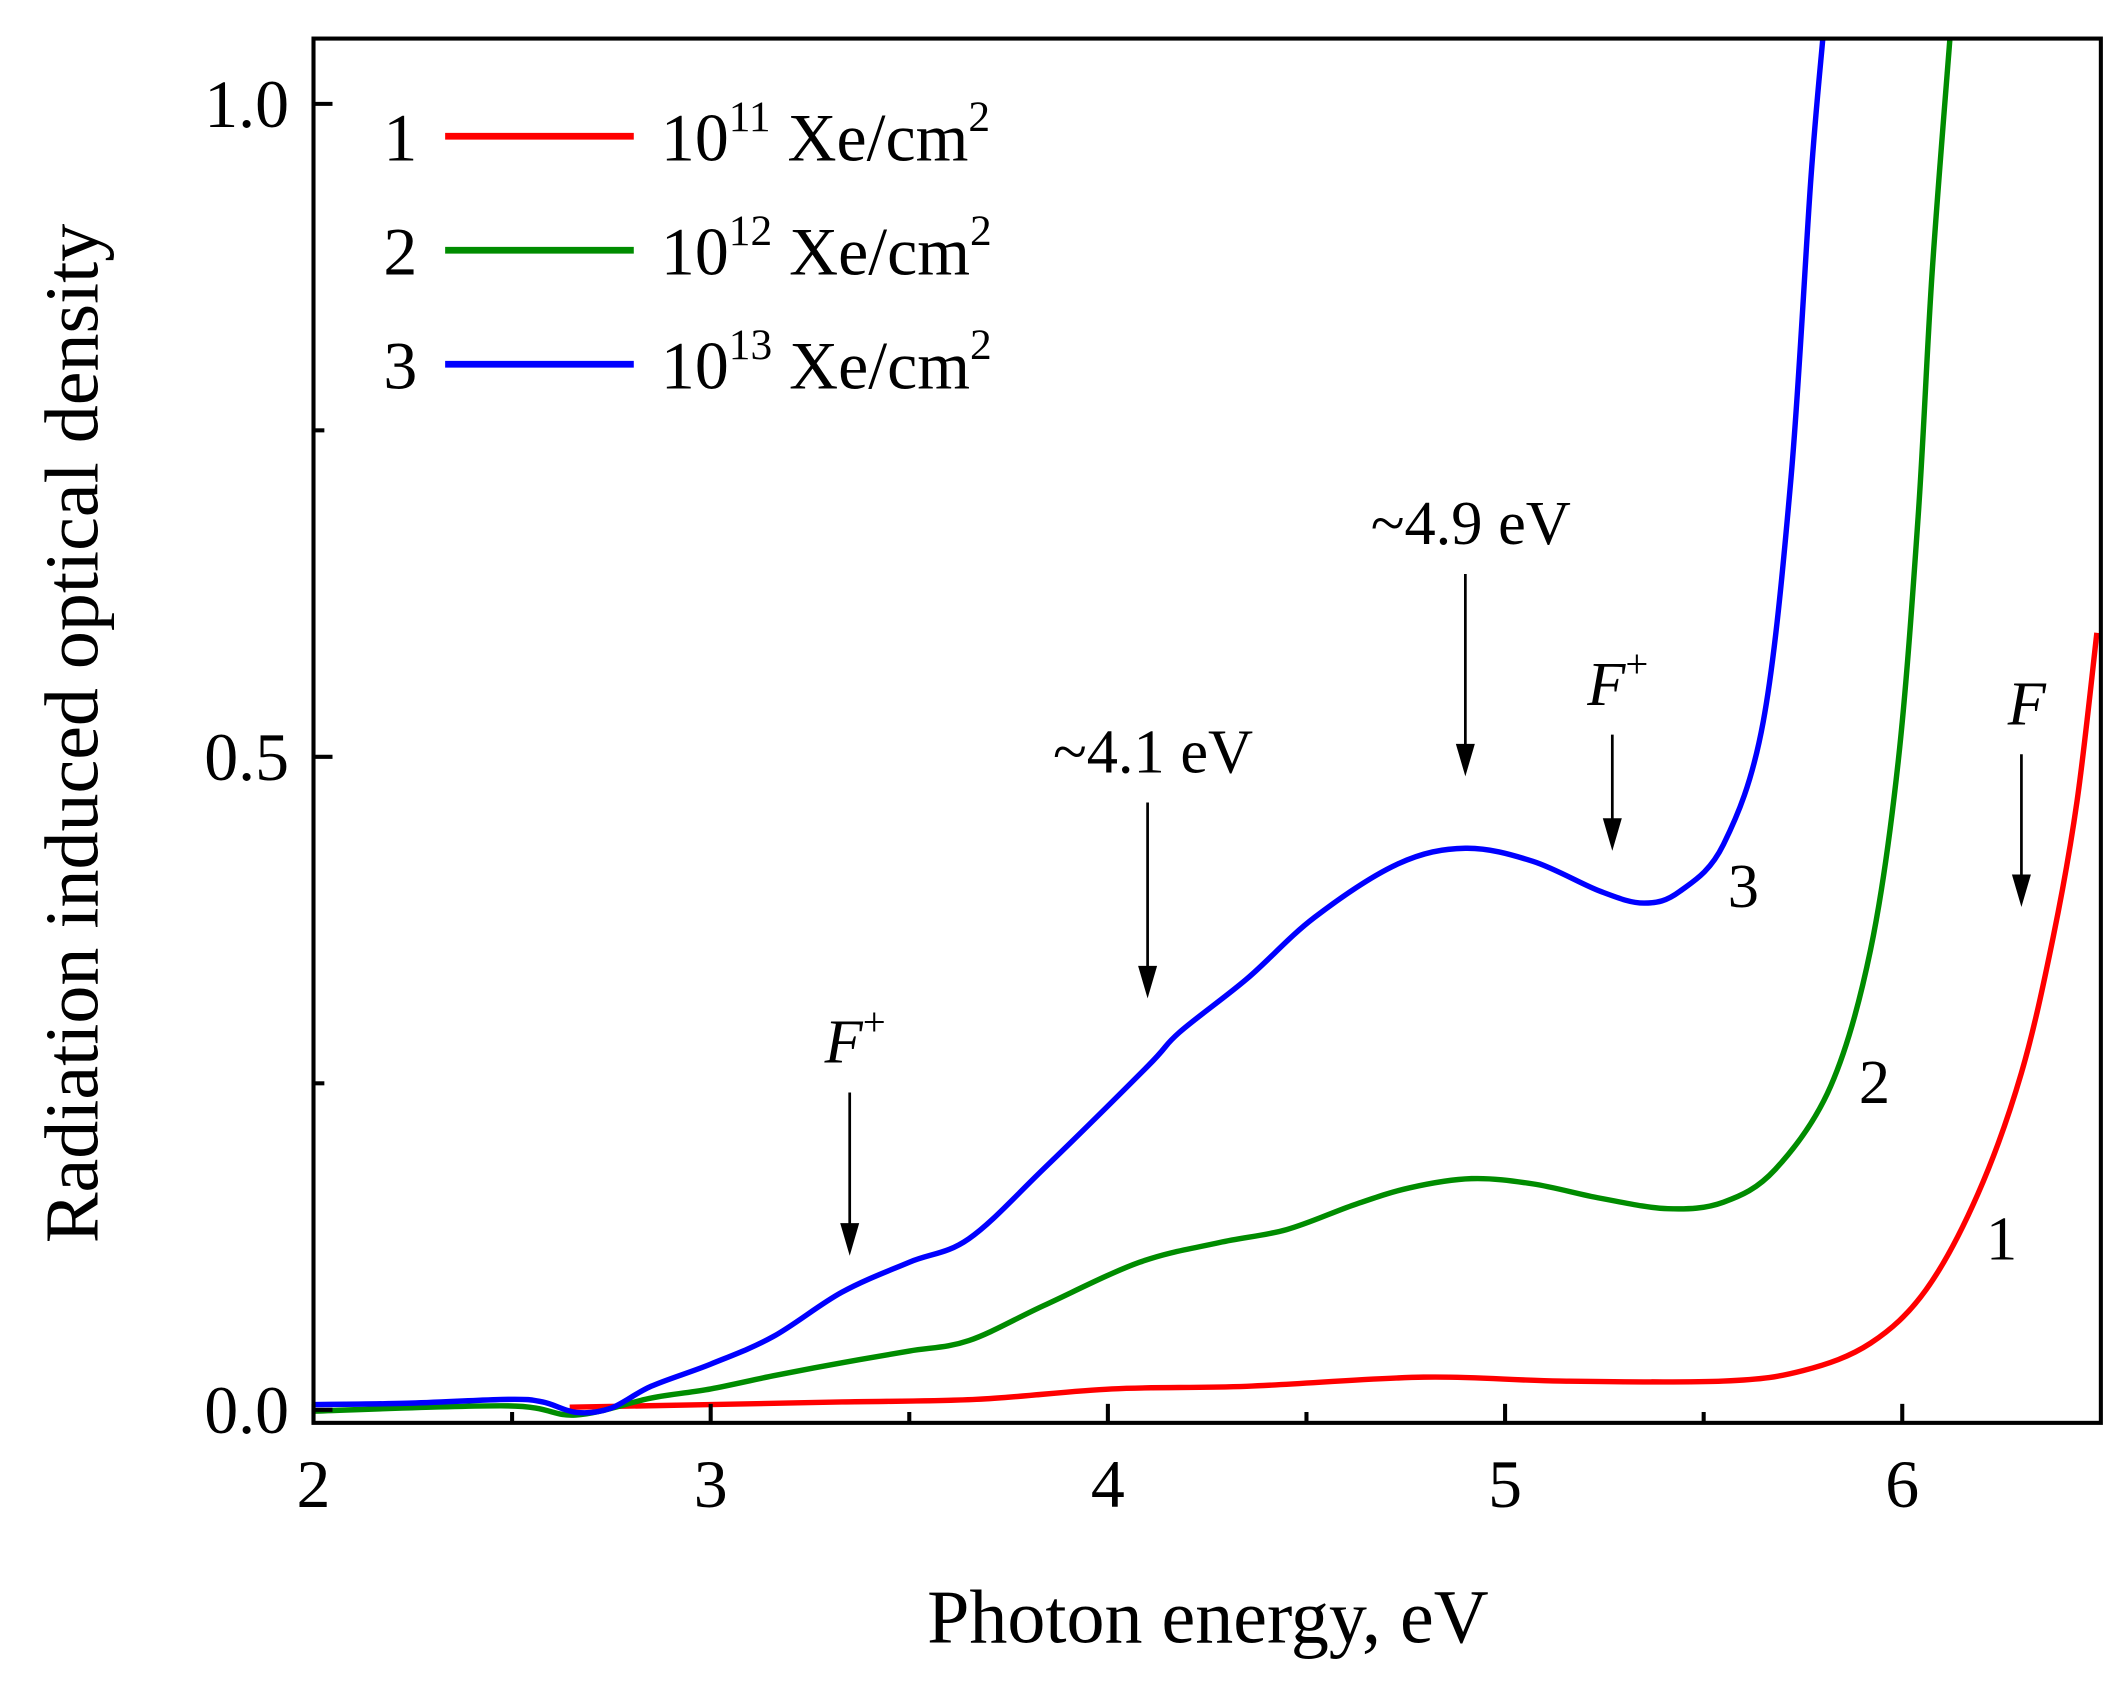 Image resolution: width=2128 pixels, height=1684 pixels. What do you see at coordinates (246, 104) in the screenshot?
I see `y-tick-label: 1.0` at bounding box center [246, 104].